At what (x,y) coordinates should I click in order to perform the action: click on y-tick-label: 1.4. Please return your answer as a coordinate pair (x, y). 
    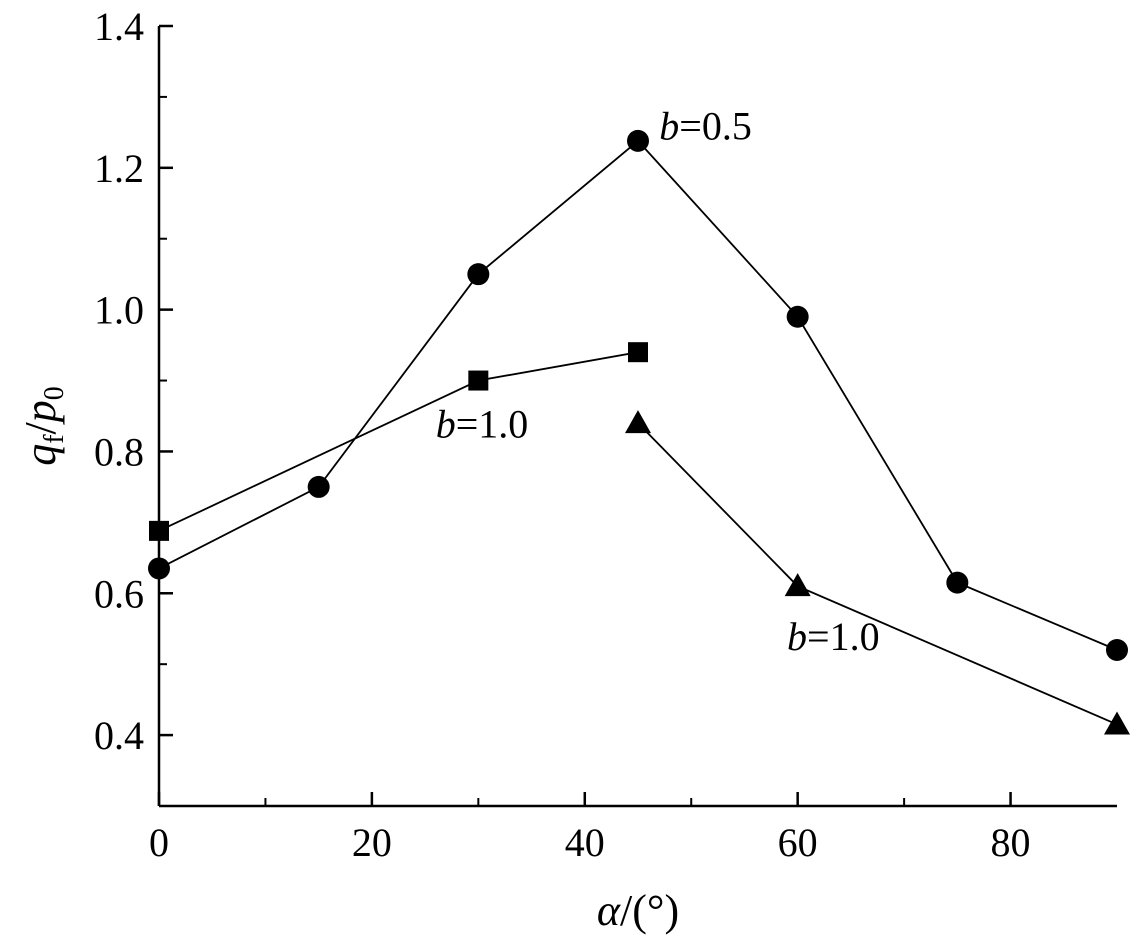
    Looking at the image, I should click on (119, 26).